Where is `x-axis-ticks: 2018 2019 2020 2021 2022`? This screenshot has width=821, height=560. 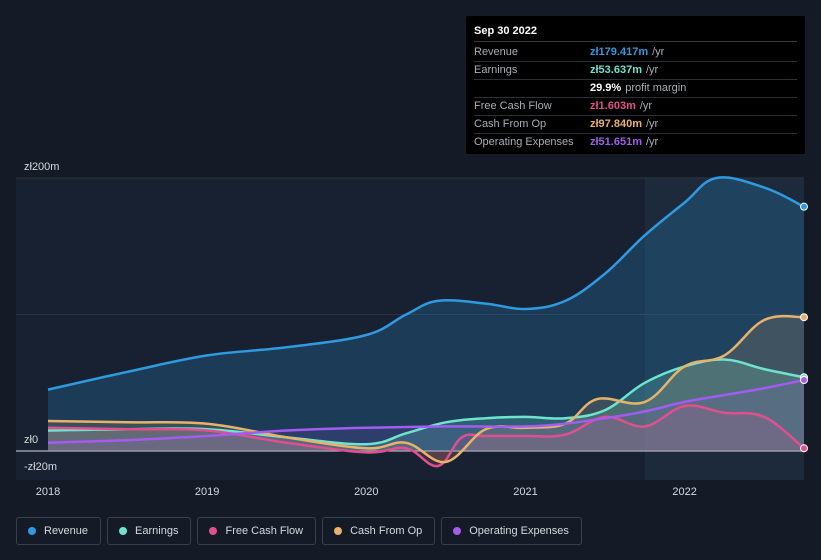 x-axis-ticks: 2018 2019 2020 2021 2022 is located at coordinates (366, 492).